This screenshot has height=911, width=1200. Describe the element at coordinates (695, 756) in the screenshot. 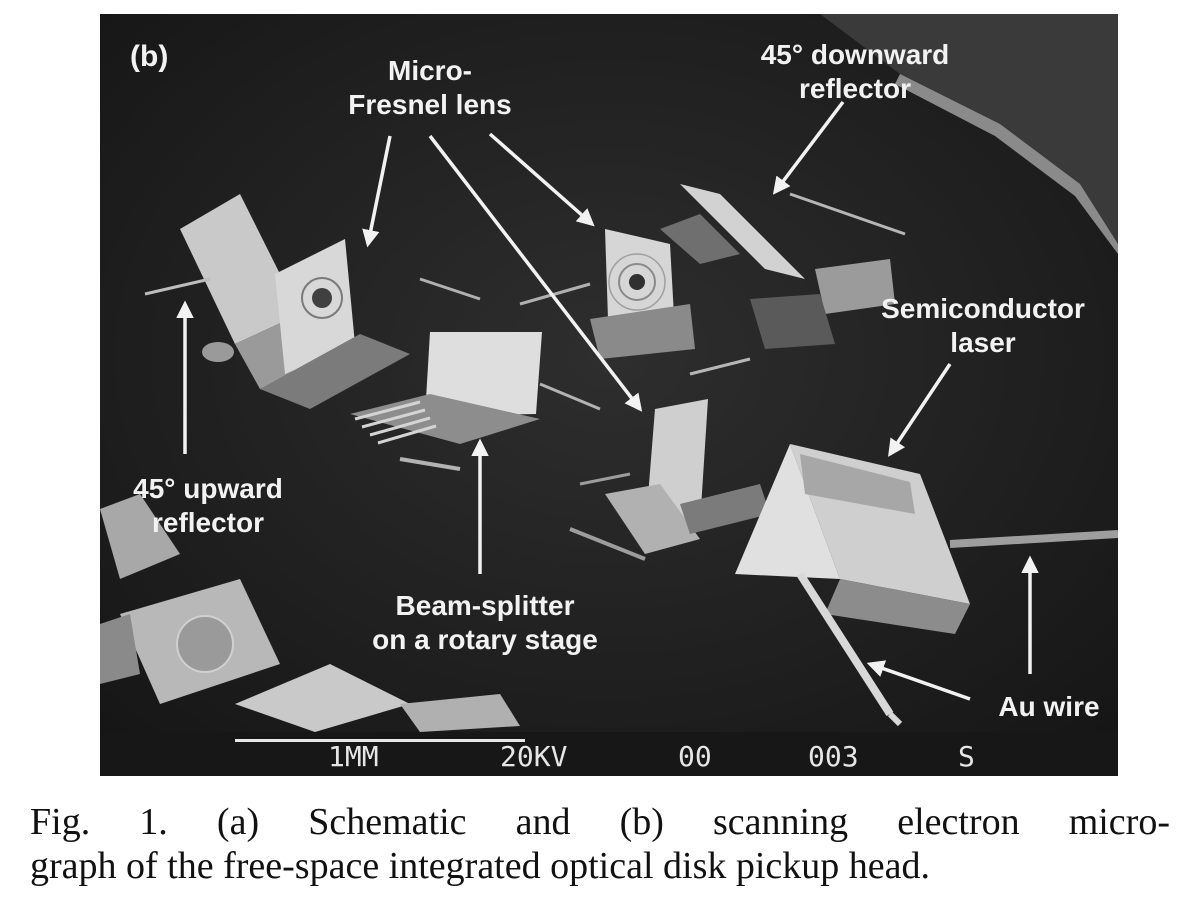

I see `sem-field-1: 00` at that location.